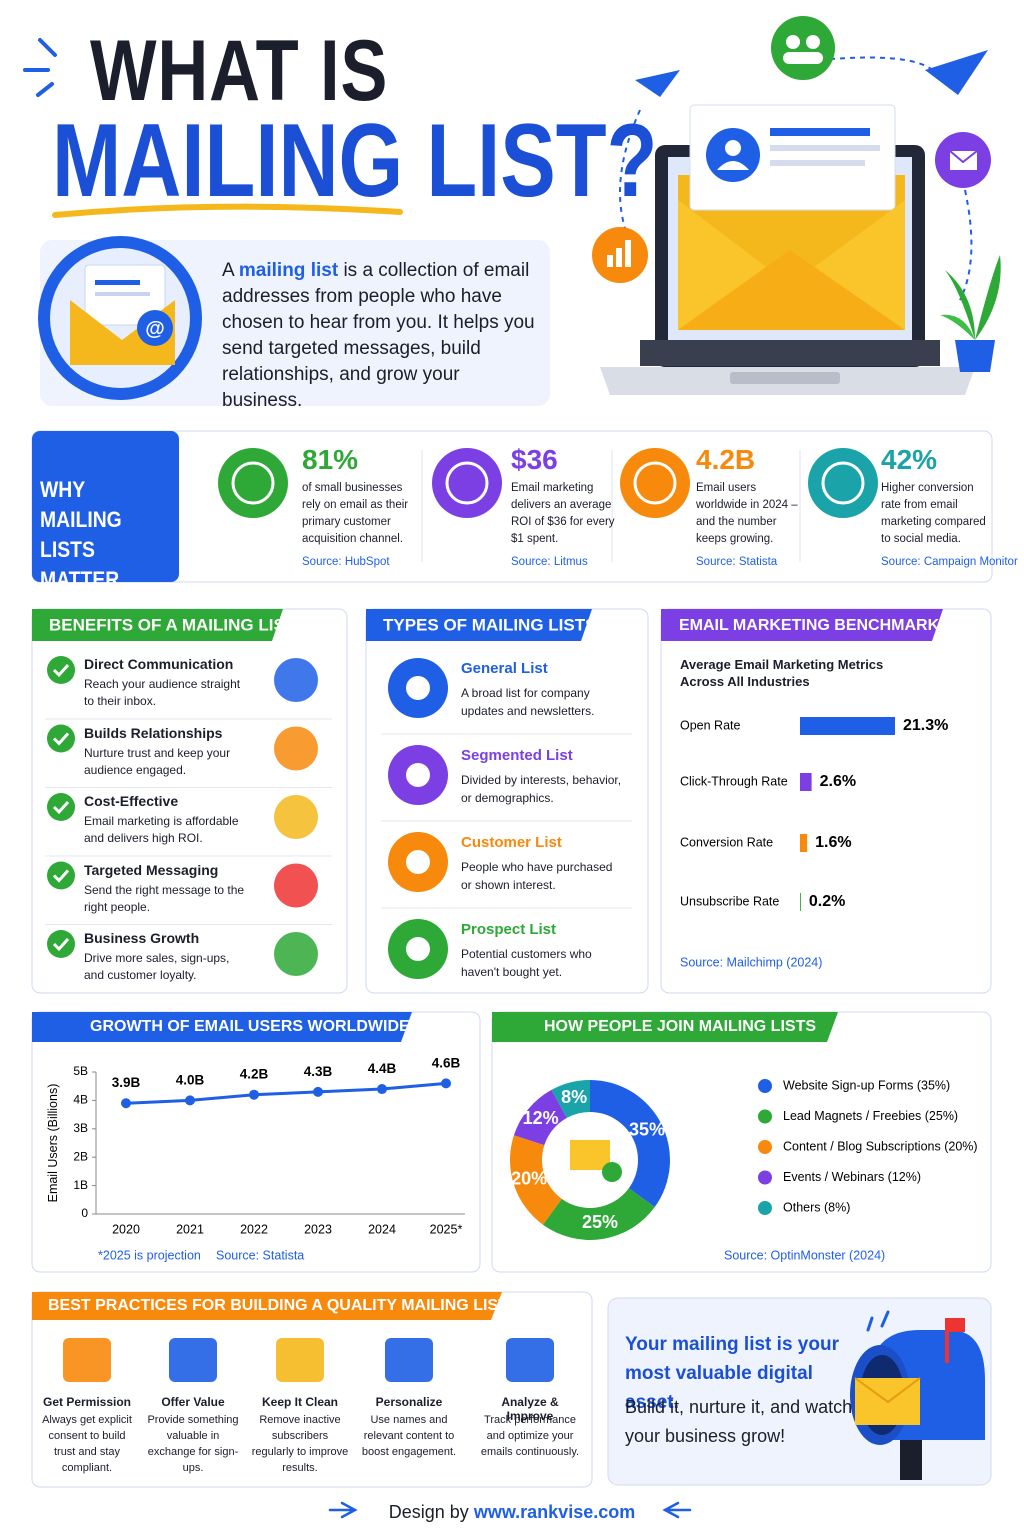 The height and width of the screenshot is (1536, 1024). I want to click on section-title: TYPES OF MAILING LISTS, so click(489, 624).